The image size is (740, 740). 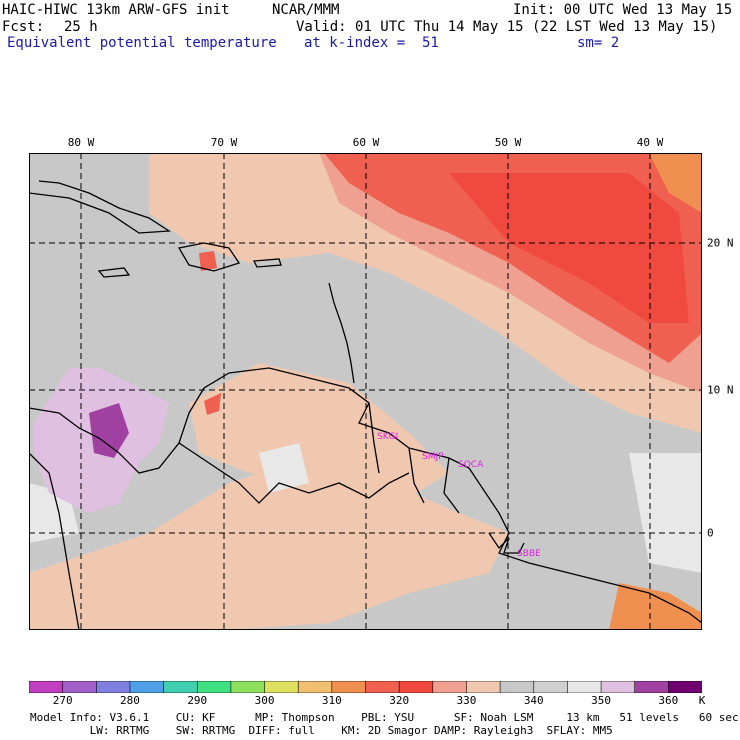 I want to click on forecast-label: Fcst:, so click(x=23, y=27).